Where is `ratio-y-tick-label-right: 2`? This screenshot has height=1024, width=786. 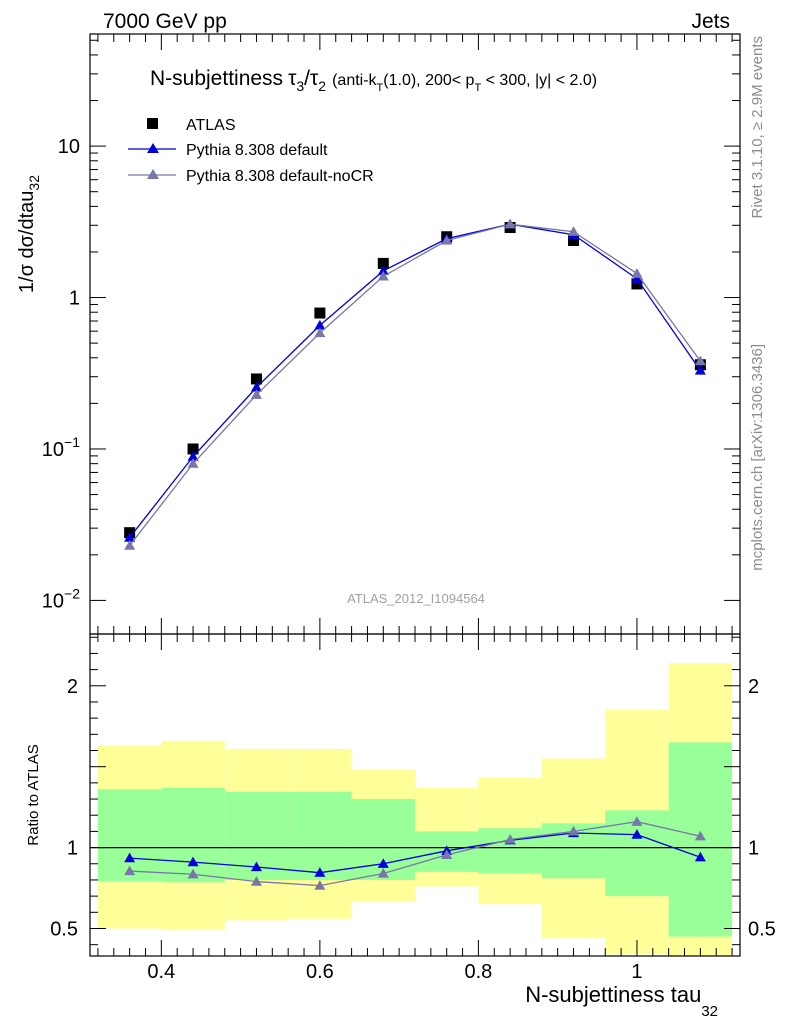 ratio-y-tick-label-right: 2 is located at coordinates (753, 687).